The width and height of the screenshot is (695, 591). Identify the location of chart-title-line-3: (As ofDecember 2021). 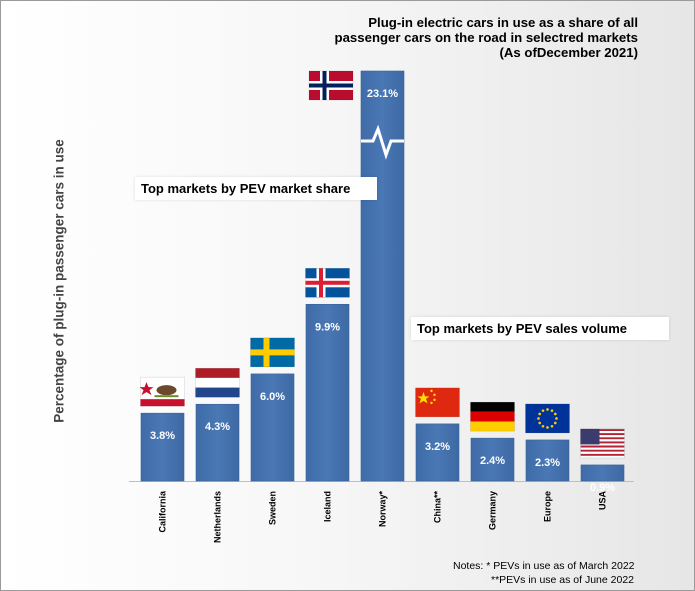
(568, 52).